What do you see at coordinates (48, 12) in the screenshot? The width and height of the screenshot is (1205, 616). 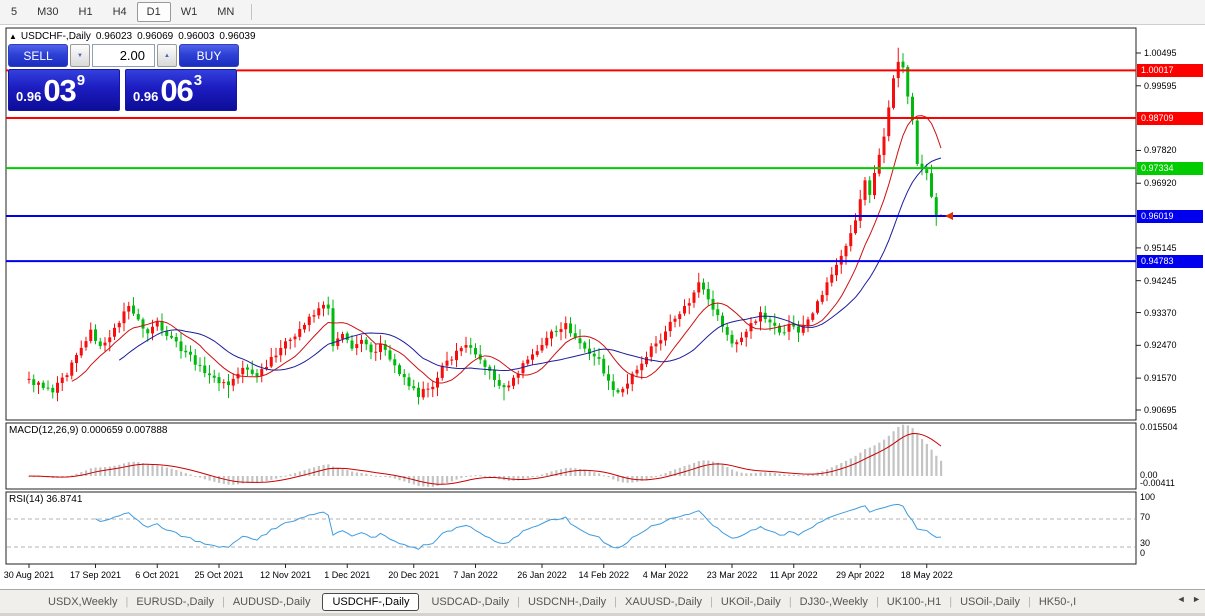 I see `timeframe-button-m30: M30` at bounding box center [48, 12].